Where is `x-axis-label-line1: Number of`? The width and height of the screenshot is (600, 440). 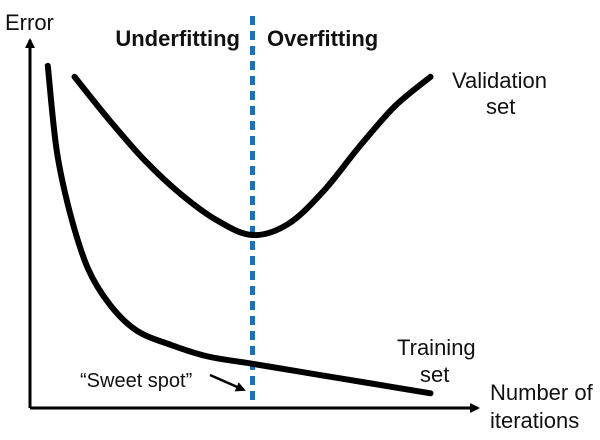
x-axis-label-line1: Number of is located at coordinates (542, 392).